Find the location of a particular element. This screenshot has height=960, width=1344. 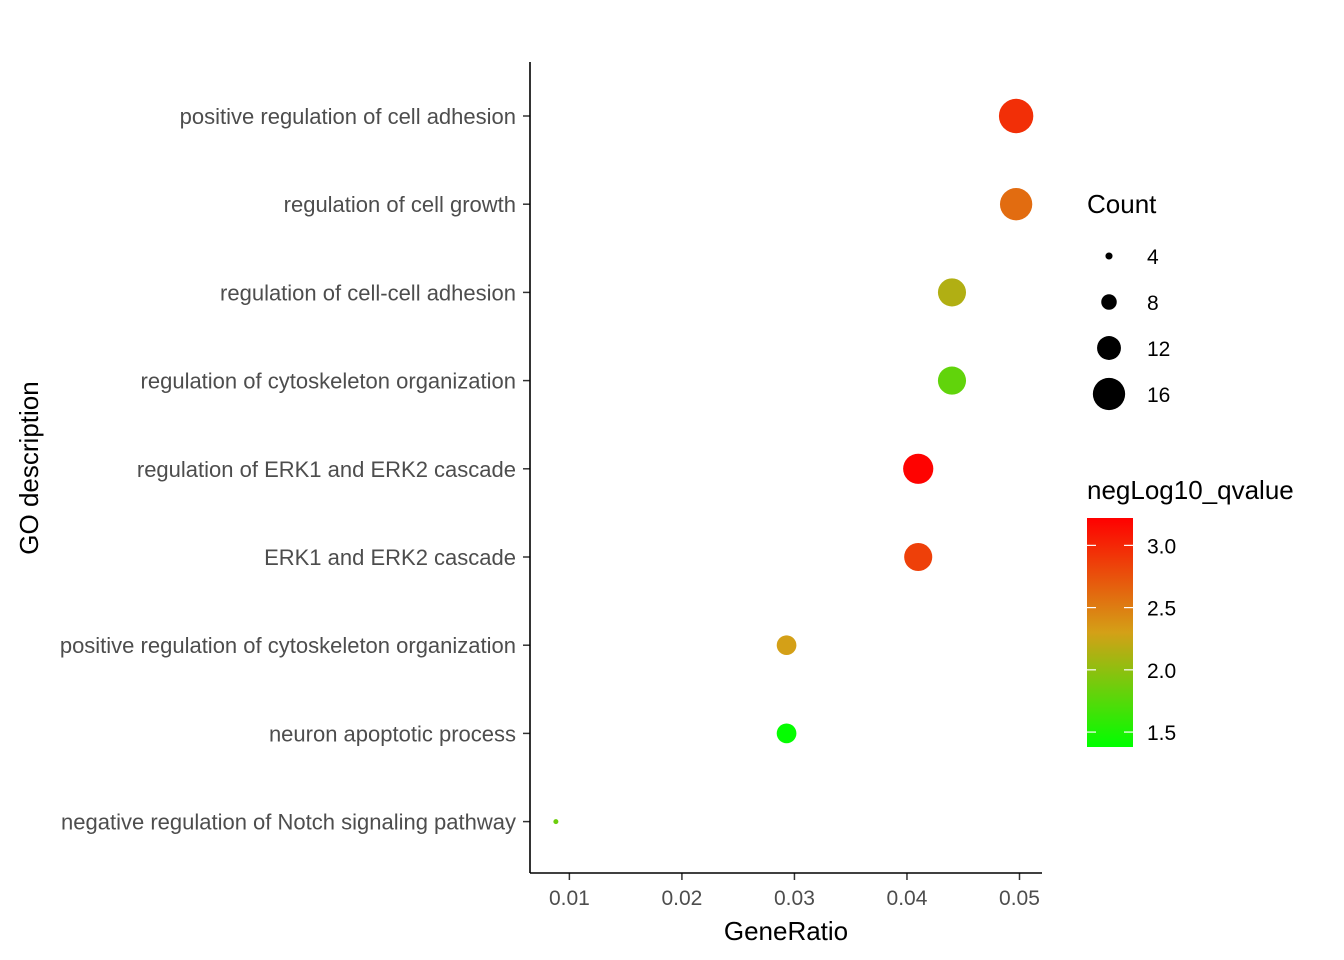

size-legend-title: Count is located at coordinates (1122, 204).